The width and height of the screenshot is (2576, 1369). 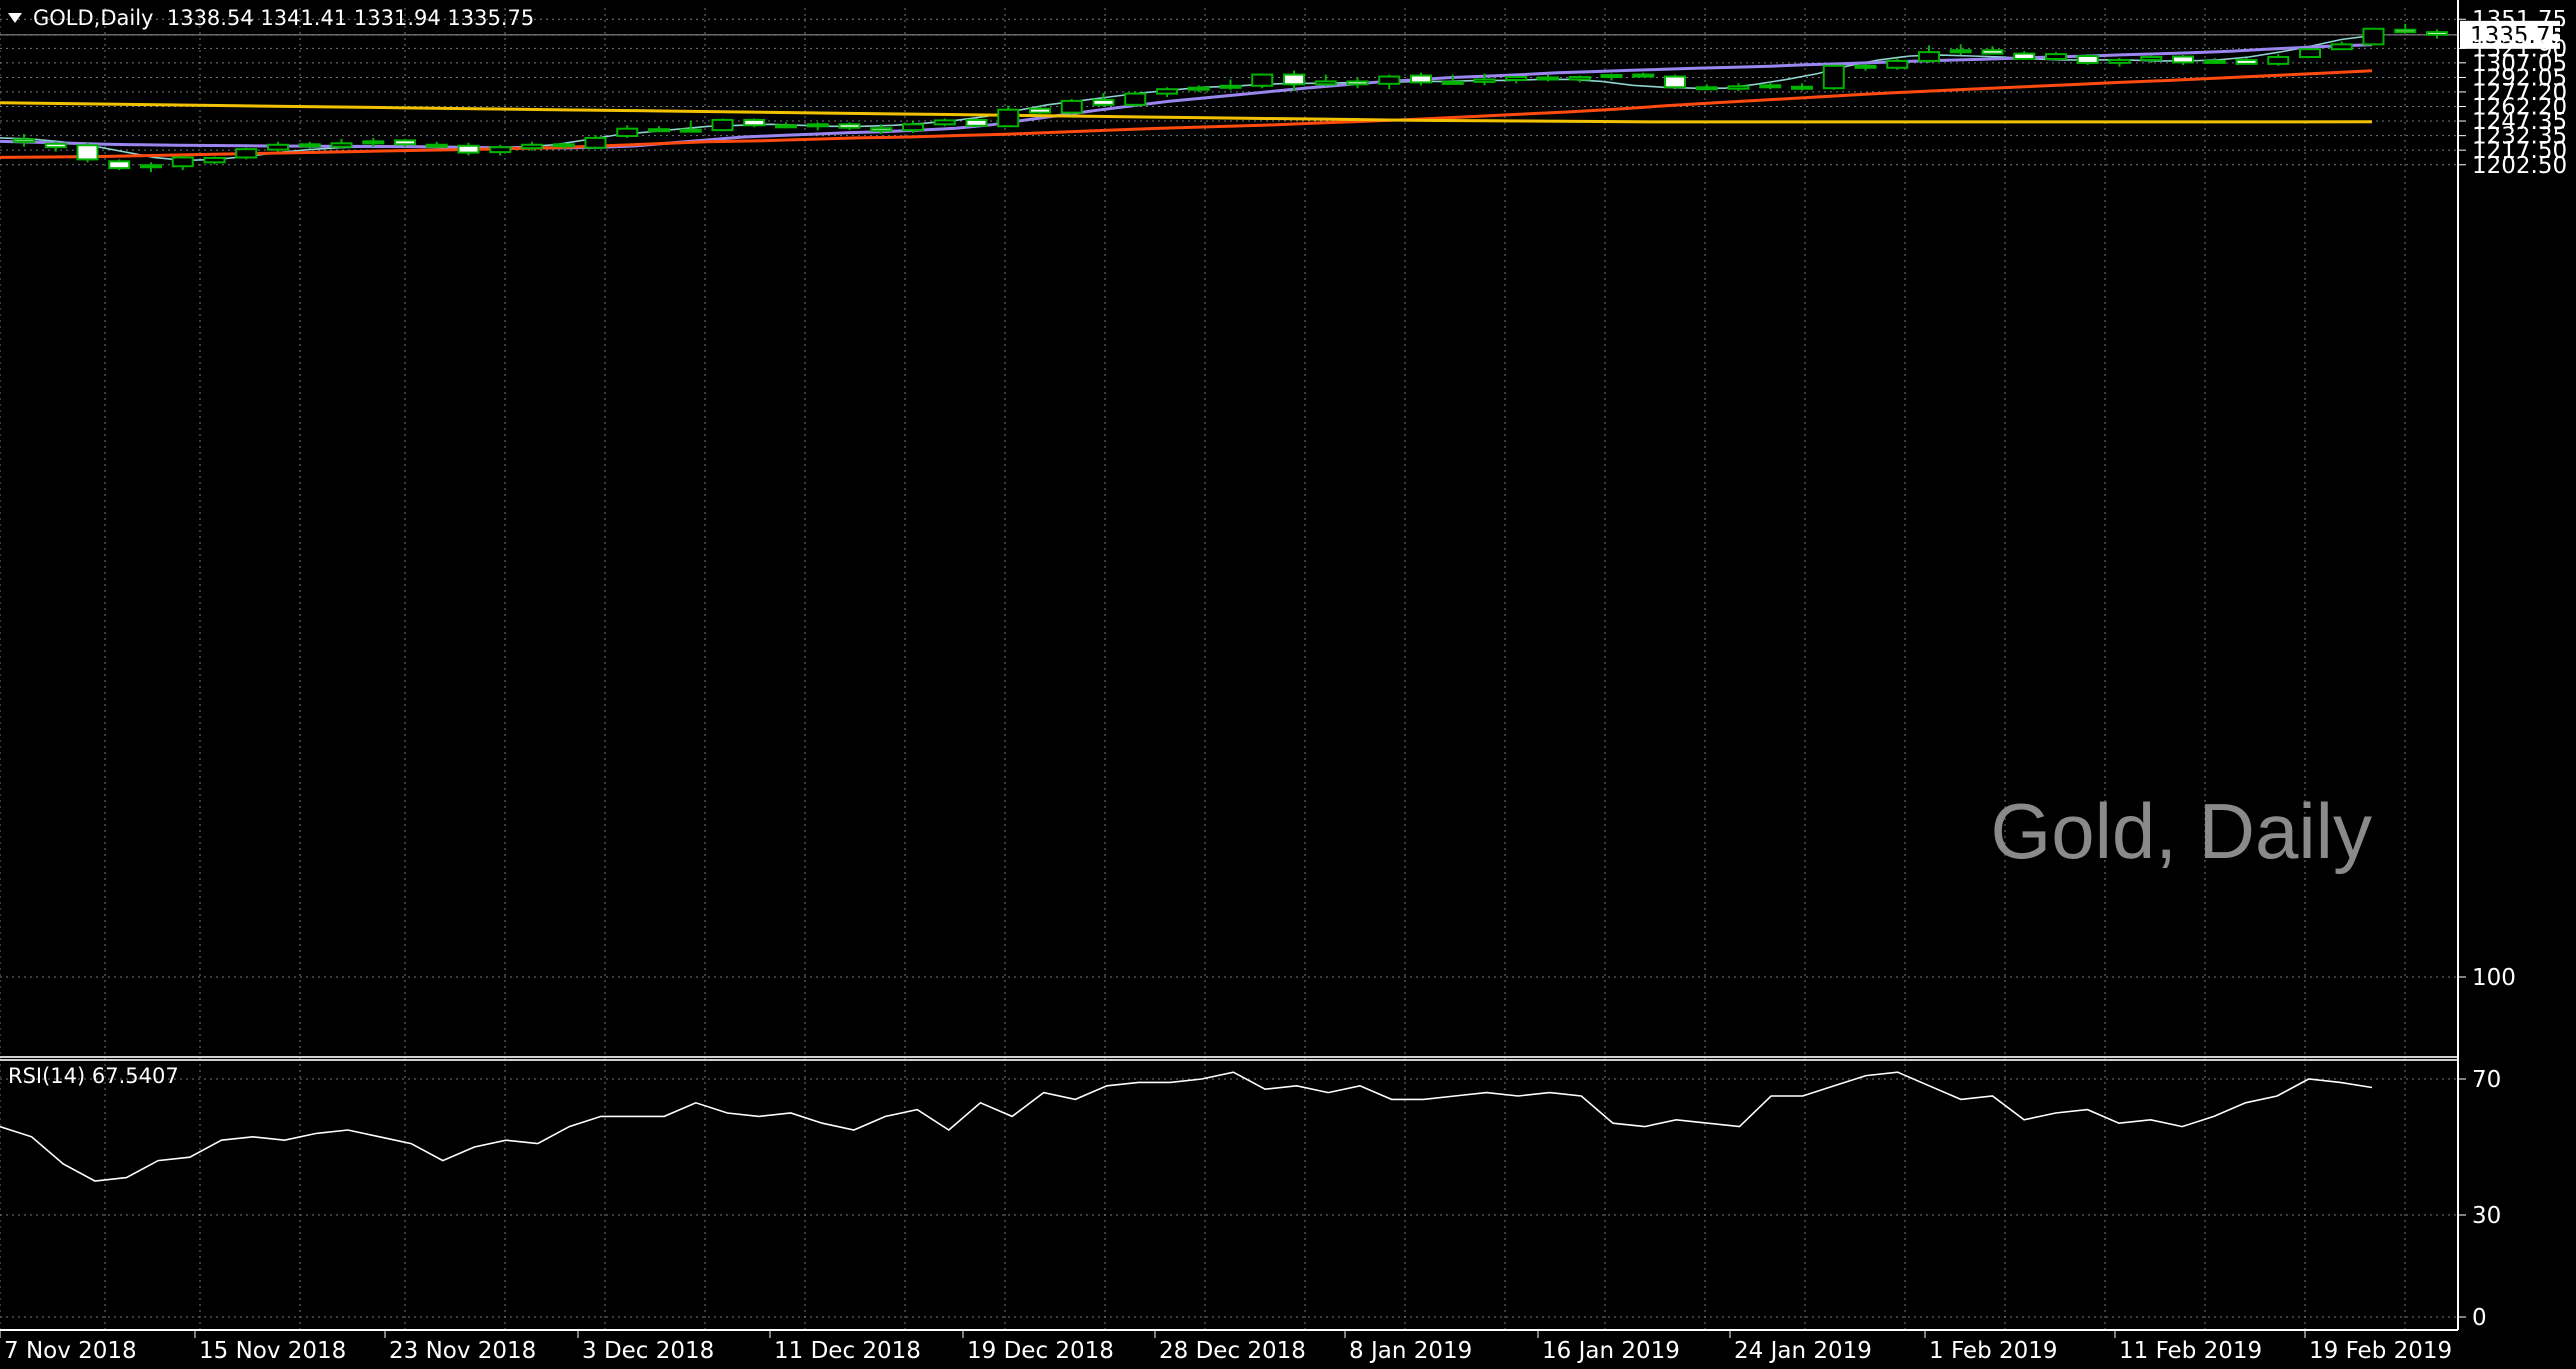 What do you see at coordinates (2486, 1216) in the screenshot?
I see `rsi-tick-label: 30` at bounding box center [2486, 1216].